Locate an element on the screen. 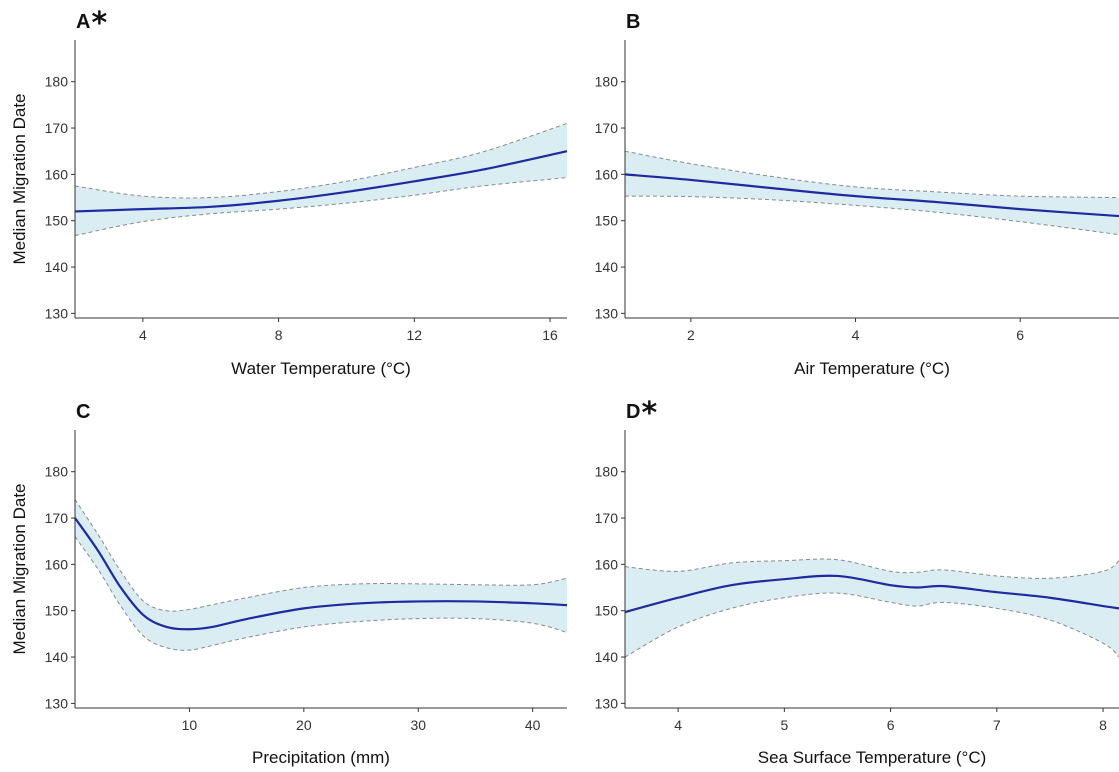 The width and height of the screenshot is (1119, 772). x-tick-label: 5 is located at coordinates (784, 725).